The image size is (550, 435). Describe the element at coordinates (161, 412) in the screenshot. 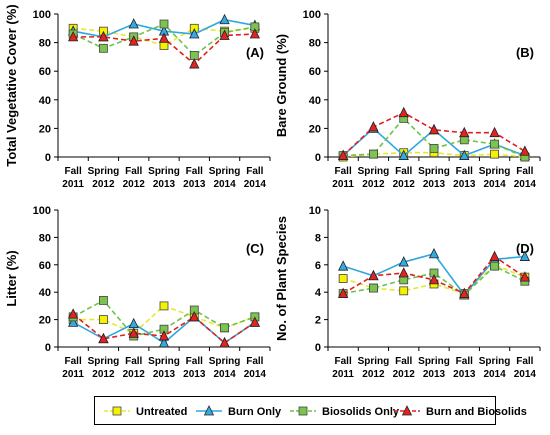

I see `legend-label-1: Untreated` at that location.